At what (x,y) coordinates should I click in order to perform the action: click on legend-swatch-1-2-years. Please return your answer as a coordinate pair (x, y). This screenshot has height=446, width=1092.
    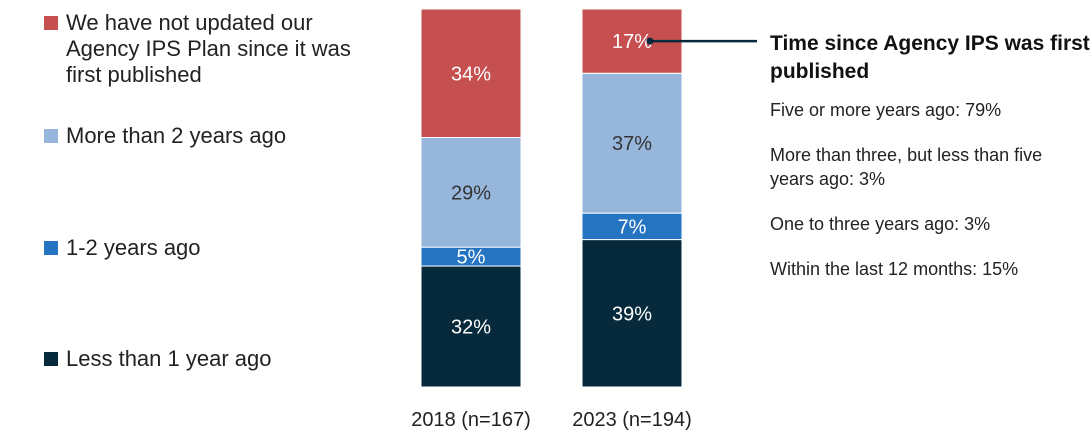
    Looking at the image, I should click on (51, 248).